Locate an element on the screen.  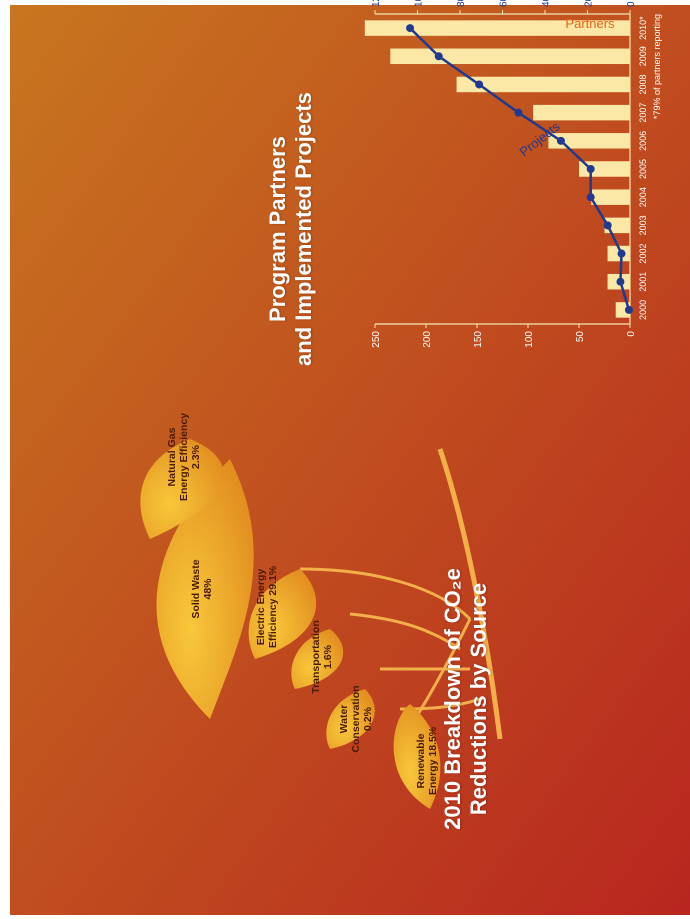
x-tick-label: 2010* is located at coordinates (643, 28).